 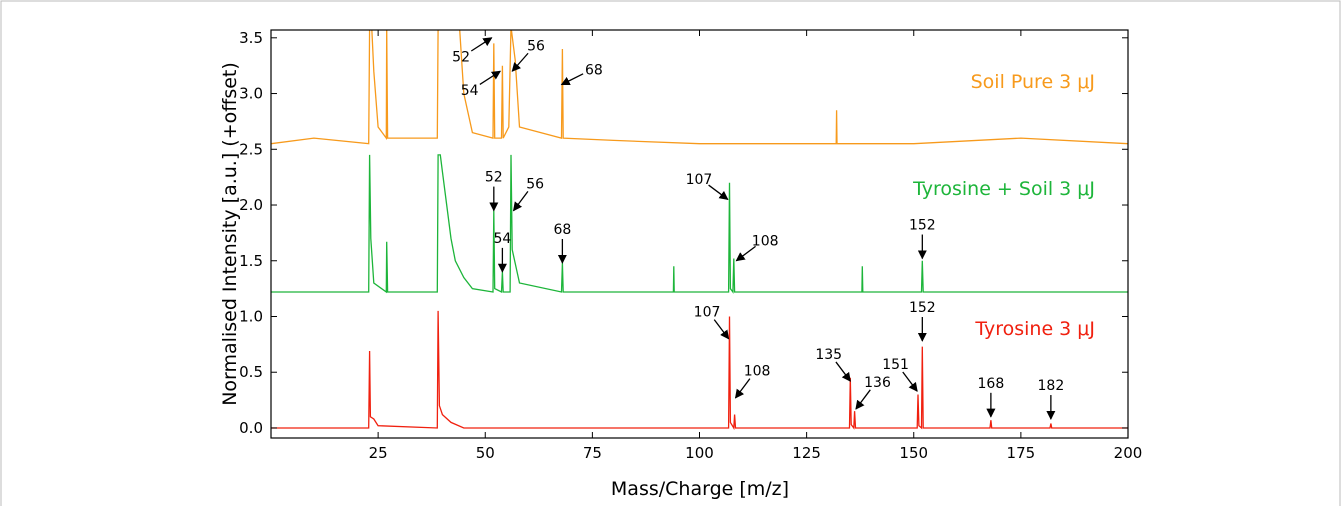 I want to click on x-tick-label: 125, so click(x=806, y=453).